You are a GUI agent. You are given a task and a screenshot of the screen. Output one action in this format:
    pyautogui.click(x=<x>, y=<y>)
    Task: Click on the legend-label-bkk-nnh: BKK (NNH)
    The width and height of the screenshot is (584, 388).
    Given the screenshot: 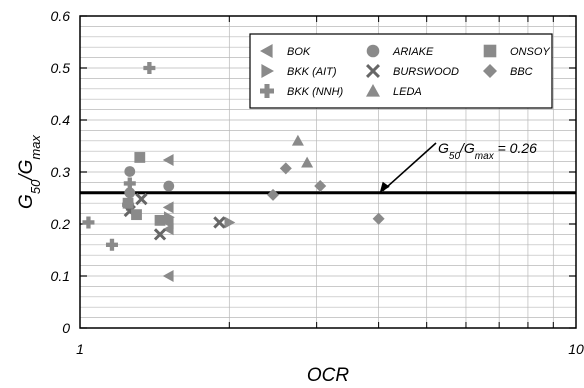 What is the action you would take?
    pyautogui.click(x=315, y=92)
    